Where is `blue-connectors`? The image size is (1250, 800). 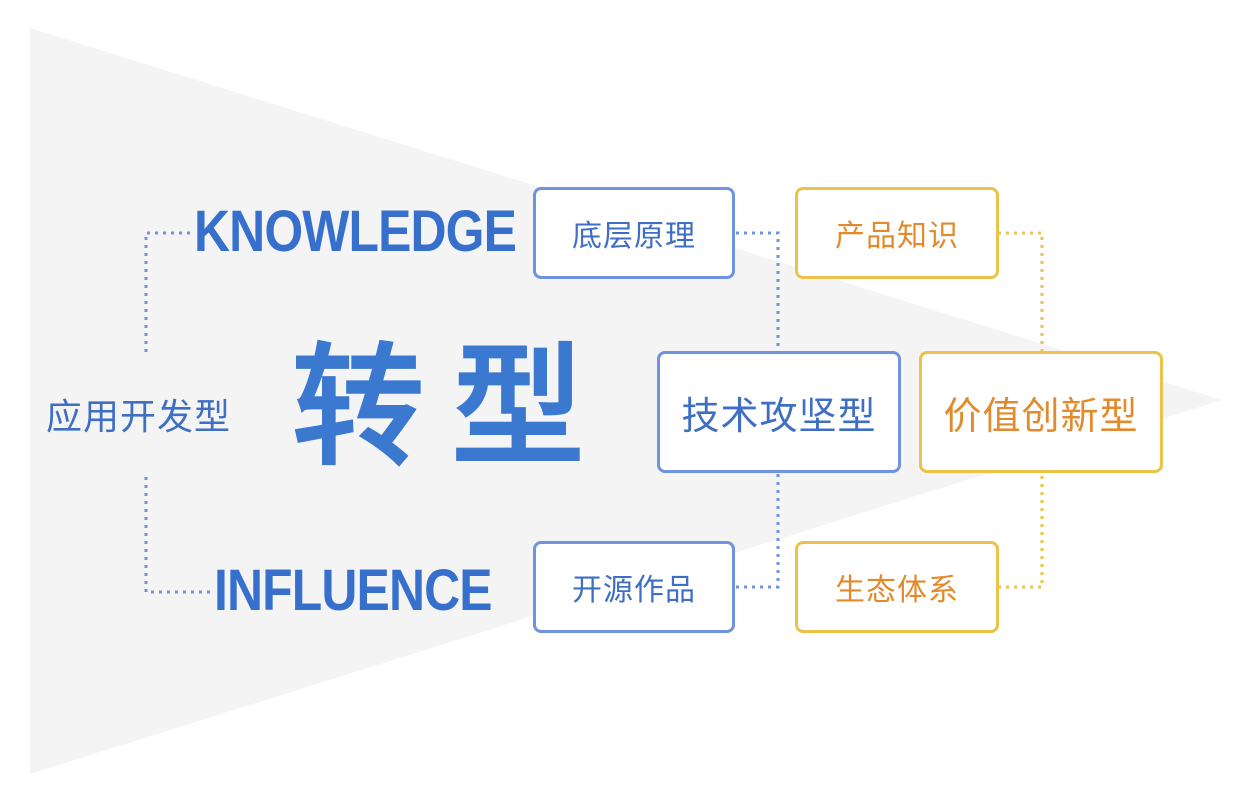
blue-connectors is located at coordinates (758, 410).